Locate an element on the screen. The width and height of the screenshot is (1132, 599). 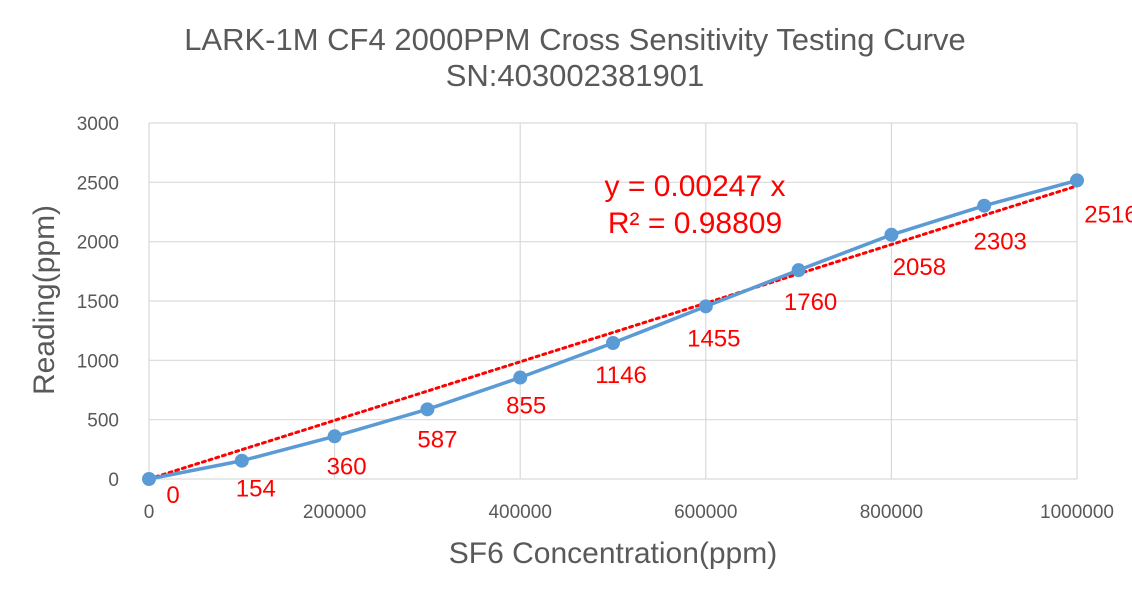
data-label-2: 360 is located at coordinates (347, 466).